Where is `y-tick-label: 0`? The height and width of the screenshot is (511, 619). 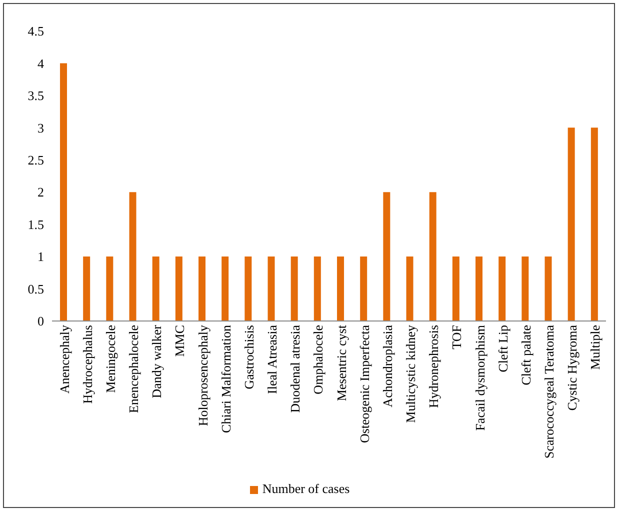 y-tick-label: 0 is located at coordinates (41, 321).